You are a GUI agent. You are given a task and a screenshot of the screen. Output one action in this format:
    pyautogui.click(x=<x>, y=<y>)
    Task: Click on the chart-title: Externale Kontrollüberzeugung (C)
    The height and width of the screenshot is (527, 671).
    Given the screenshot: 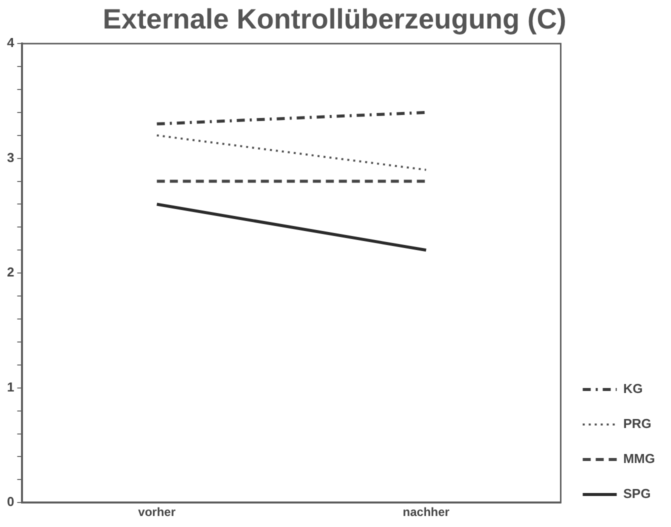 What is the action you would take?
    pyautogui.click(x=334, y=19)
    